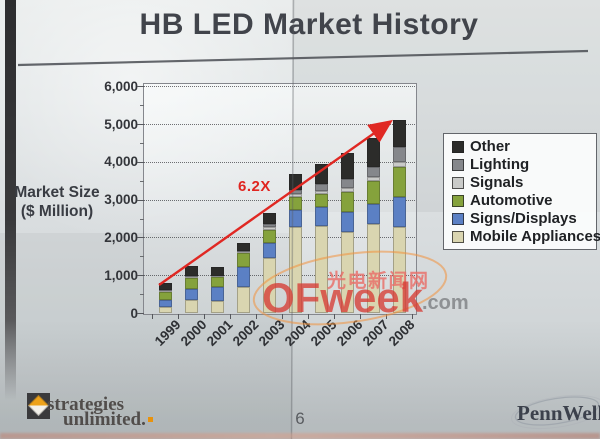 The width and height of the screenshot is (600, 439). What do you see at coordinates (217, 282) in the screenshot?
I see `bar-segment-2001-automotive` at bounding box center [217, 282].